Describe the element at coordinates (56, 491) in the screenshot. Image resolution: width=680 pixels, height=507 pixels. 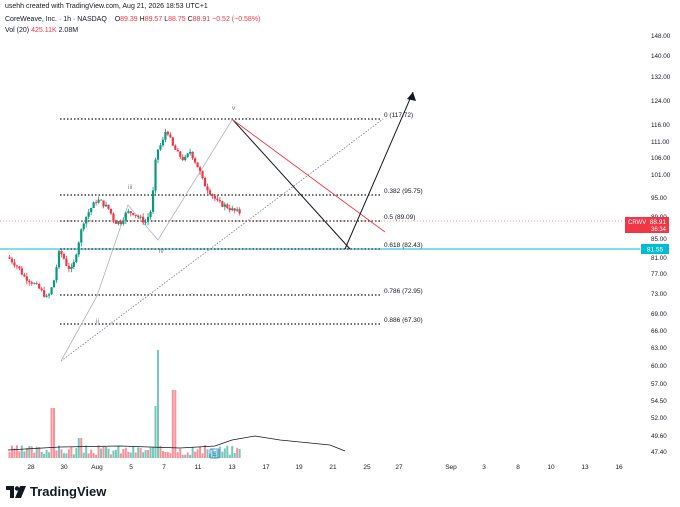
I see `tradingview-logo: TradingView` at that location.